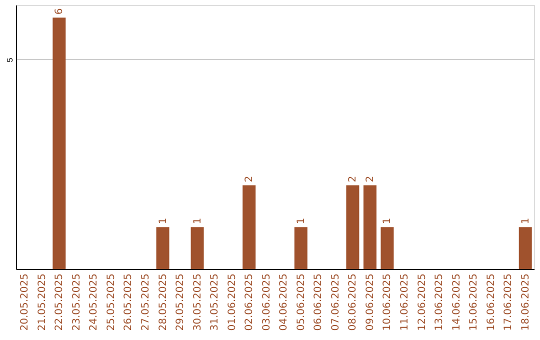  Describe the element at coordinates (318, 302) in the screenshot. I see `x-tick-label: 06.06.2025` at that location.